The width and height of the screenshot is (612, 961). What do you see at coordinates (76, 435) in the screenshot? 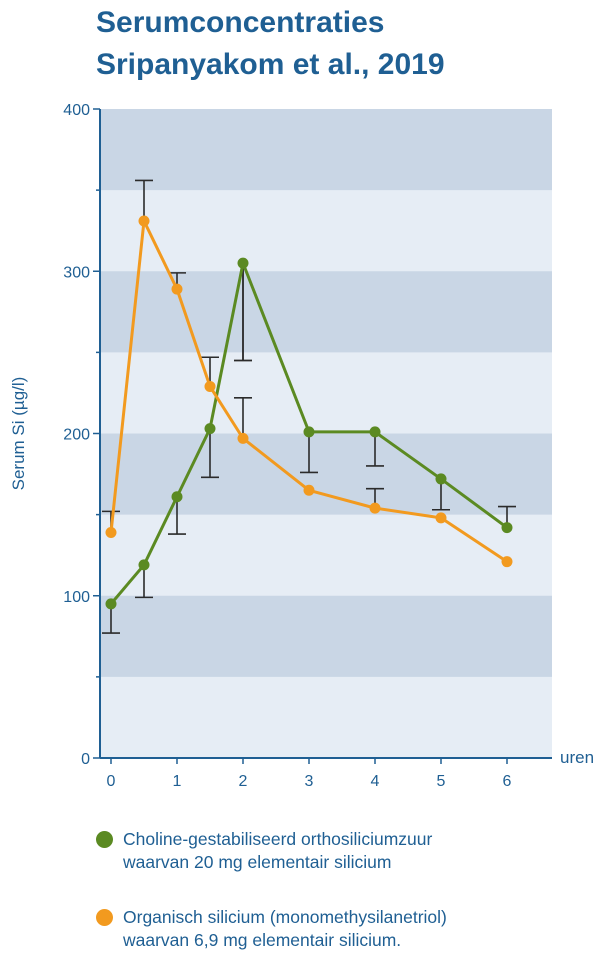
I see `y-tick-label: 200` at bounding box center [76, 435].